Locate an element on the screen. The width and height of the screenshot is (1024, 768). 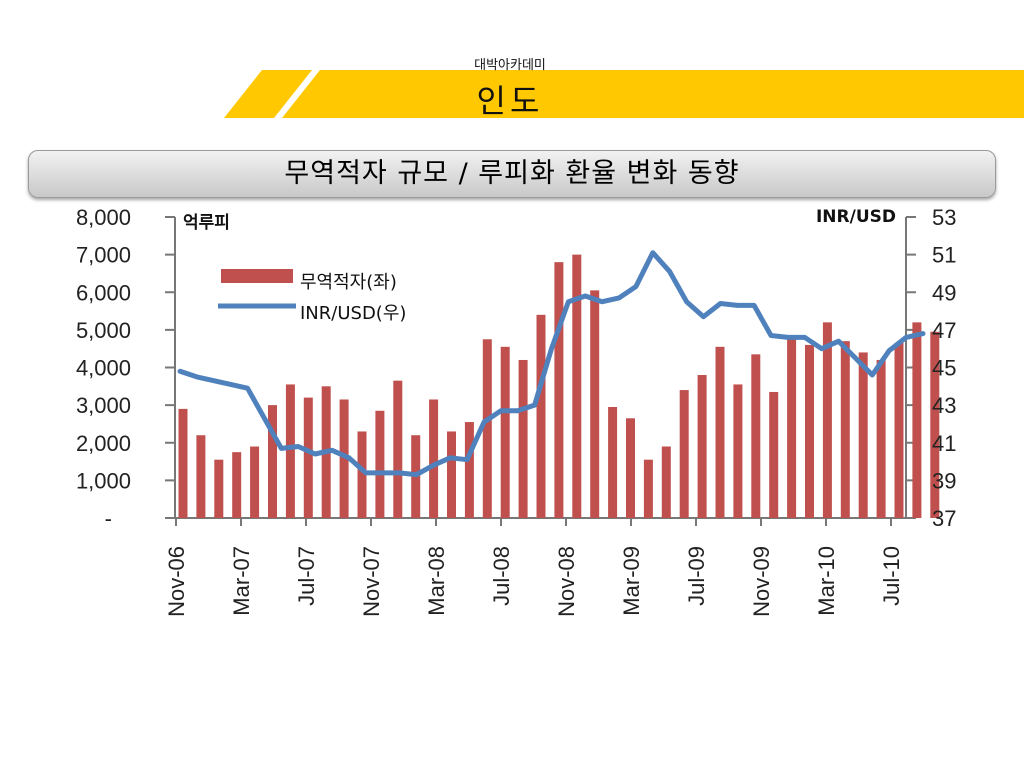
x-tick-label: Nov-09 is located at coordinates (761, 581).